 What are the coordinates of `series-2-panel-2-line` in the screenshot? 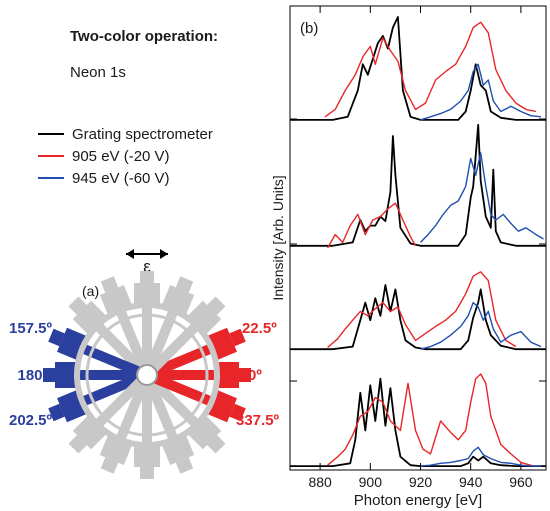 It's located at (481, 325).